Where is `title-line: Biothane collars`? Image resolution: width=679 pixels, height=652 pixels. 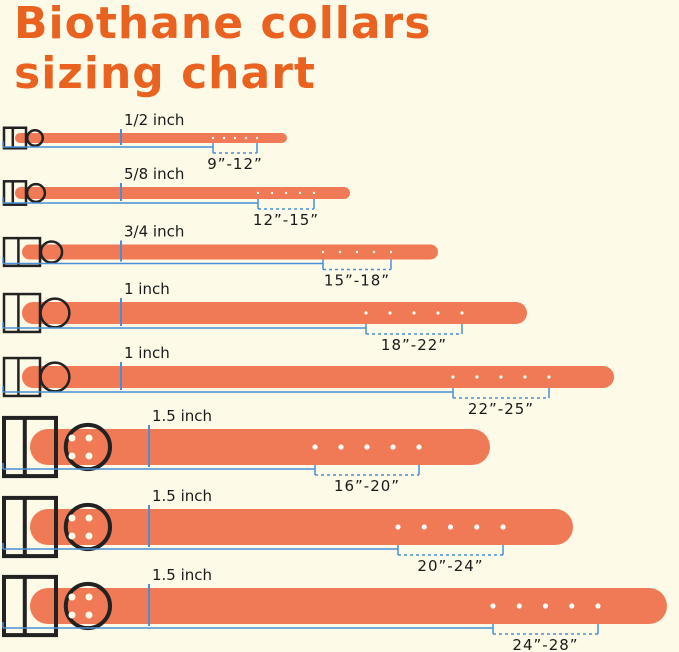
title-line: Biothane collars is located at coordinates (223, 24).